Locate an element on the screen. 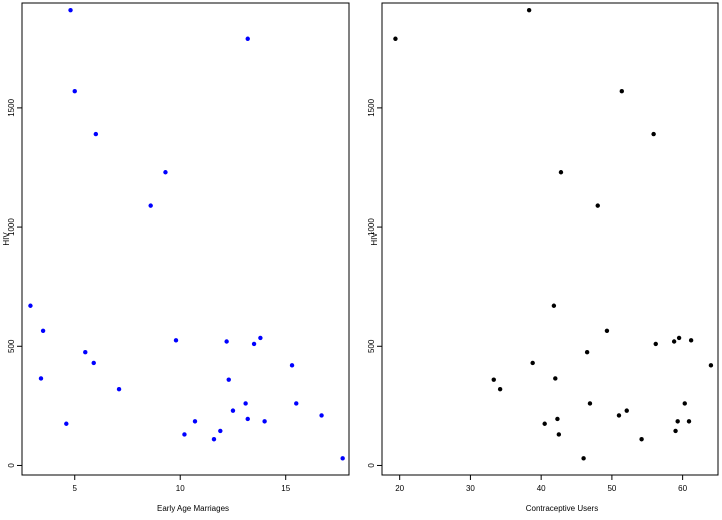 The width and height of the screenshot is (722, 520). y-axis-right: 0 500 1000 1500 is located at coordinates (375, 283).